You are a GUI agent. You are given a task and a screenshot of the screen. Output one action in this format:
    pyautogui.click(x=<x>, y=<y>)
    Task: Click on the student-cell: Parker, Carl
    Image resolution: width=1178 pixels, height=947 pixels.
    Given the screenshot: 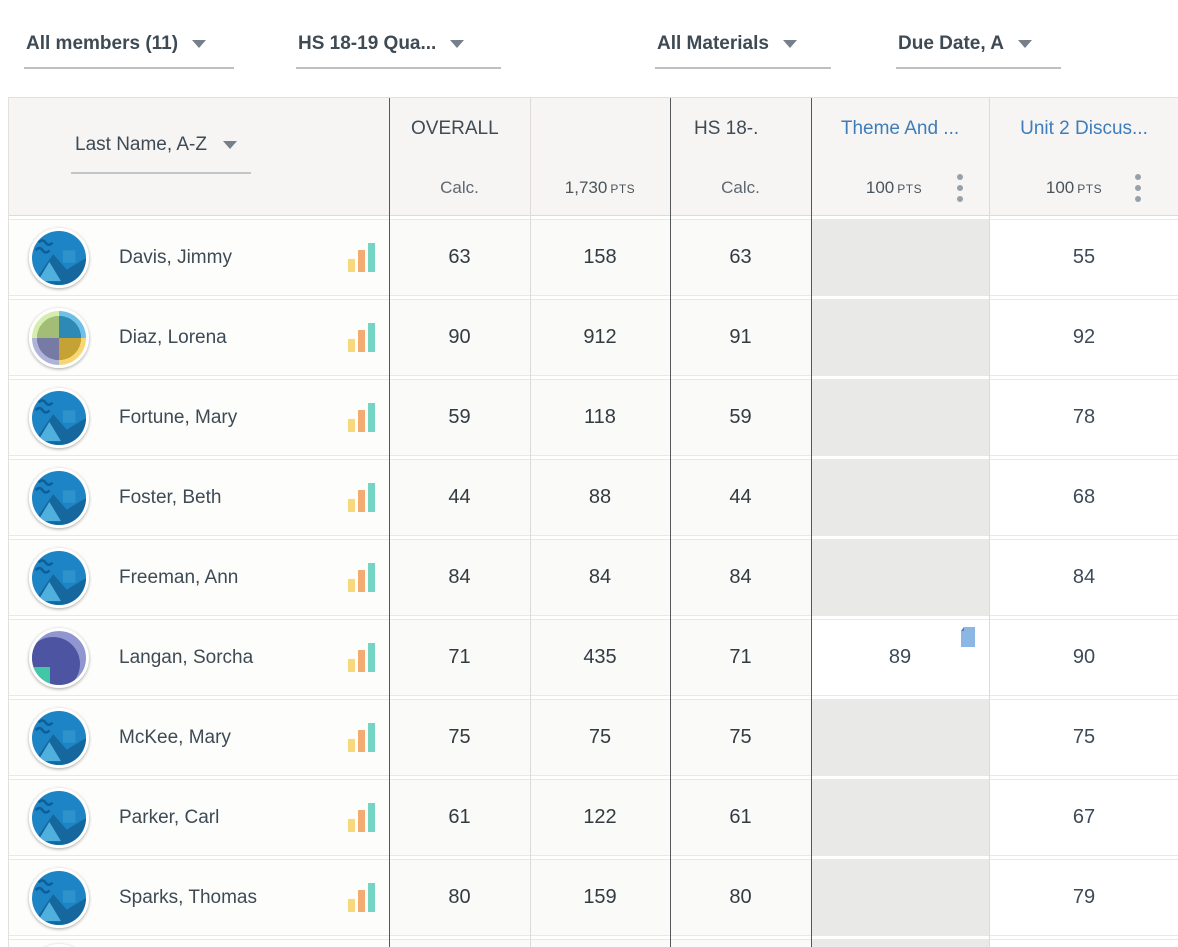 What is the action you would take?
    pyautogui.click(x=199, y=817)
    